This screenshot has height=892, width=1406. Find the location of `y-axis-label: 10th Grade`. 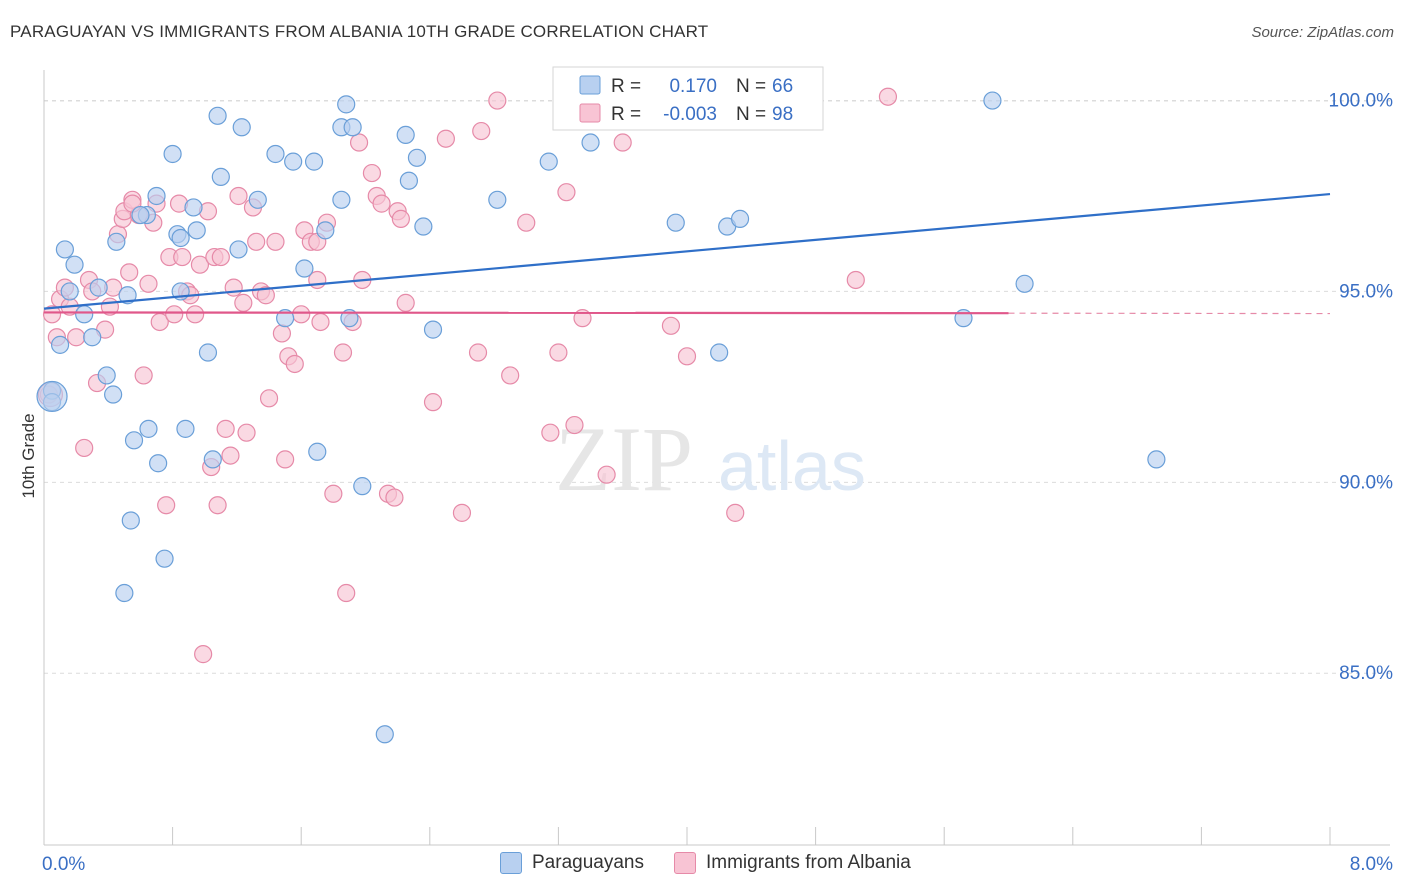

y-axis-label: 10th Grade is located at coordinates (28, 455).